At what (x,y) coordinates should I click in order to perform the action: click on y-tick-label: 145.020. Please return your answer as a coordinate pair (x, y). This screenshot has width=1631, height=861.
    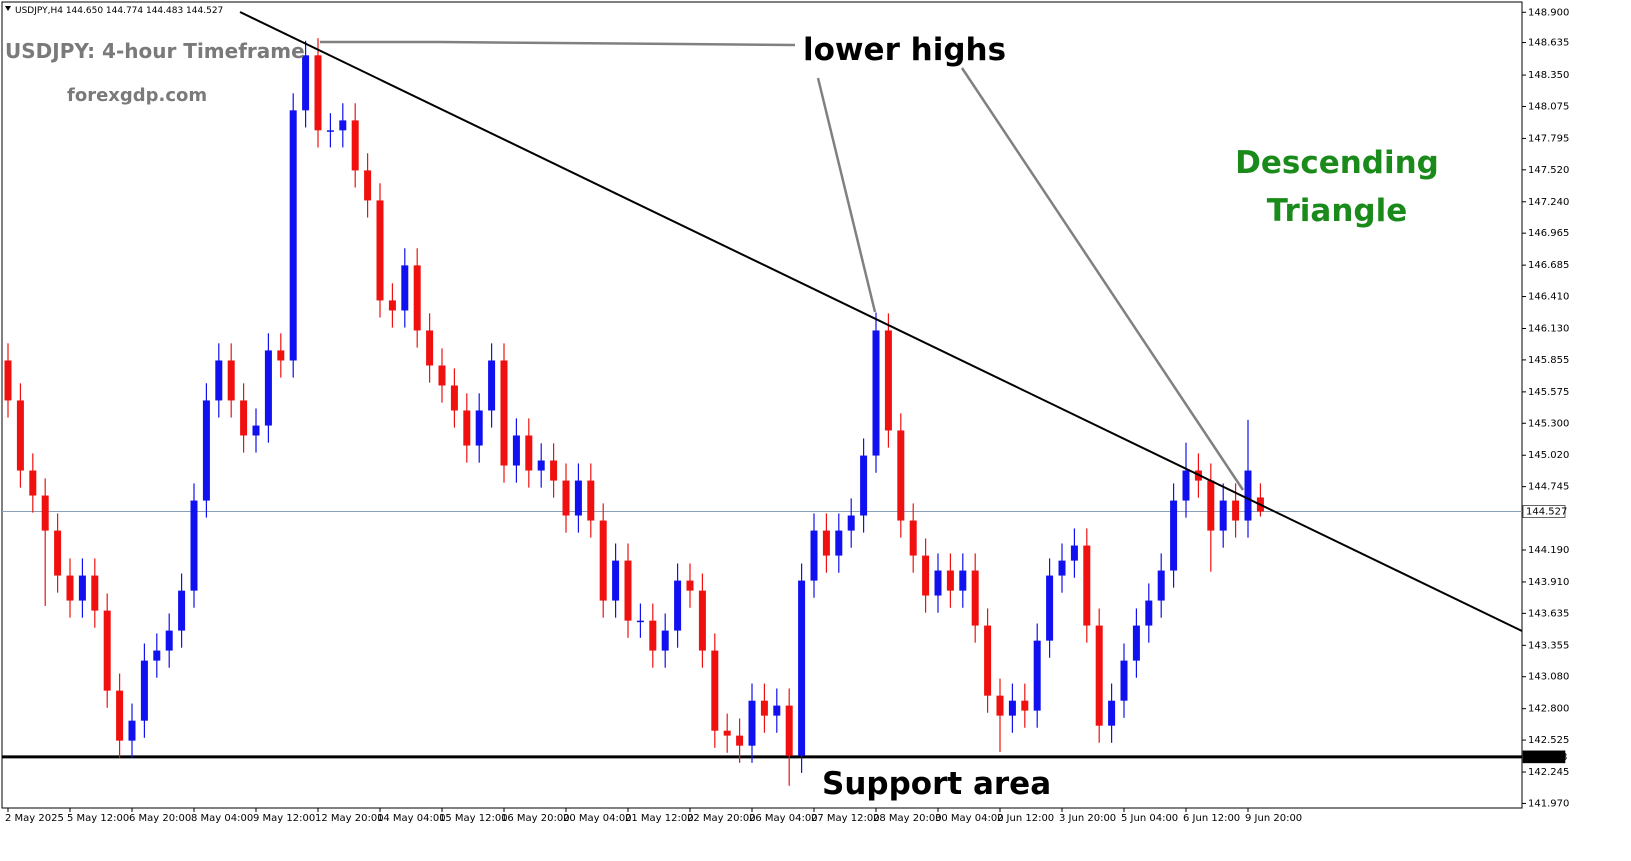
    Looking at the image, I should click on (1548, 455).